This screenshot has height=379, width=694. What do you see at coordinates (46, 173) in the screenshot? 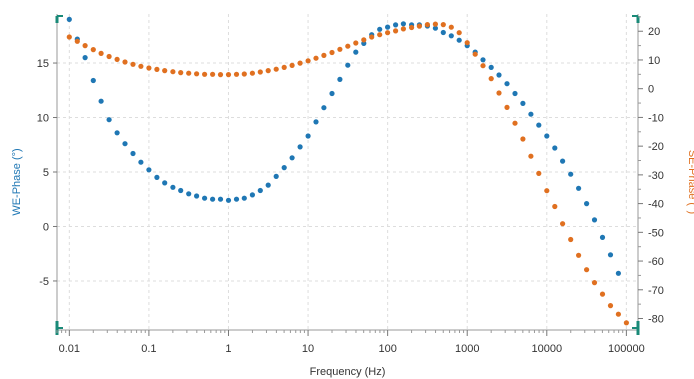
I see `y-left-tick-label: 5` at bounding box center [46, 173].